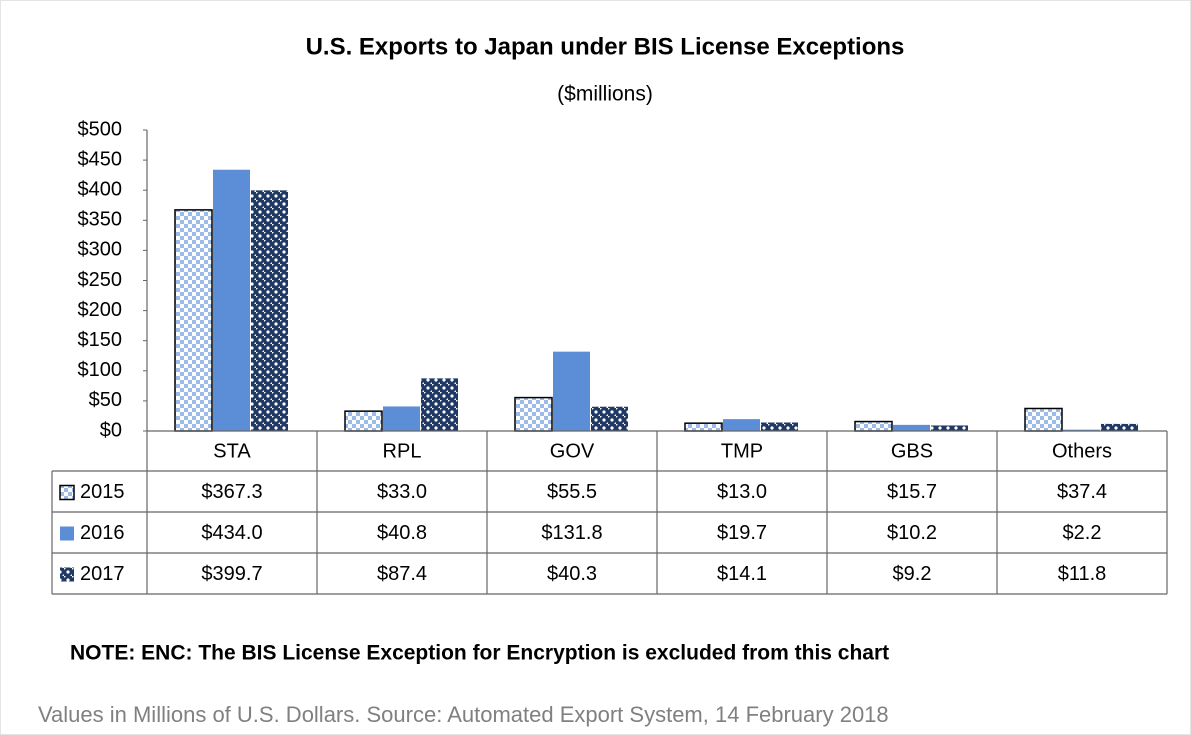  What do you see at coordinates (572, 574) in the screenshot?
I see `table-value: $40.3` at bounding box center [572, 574].